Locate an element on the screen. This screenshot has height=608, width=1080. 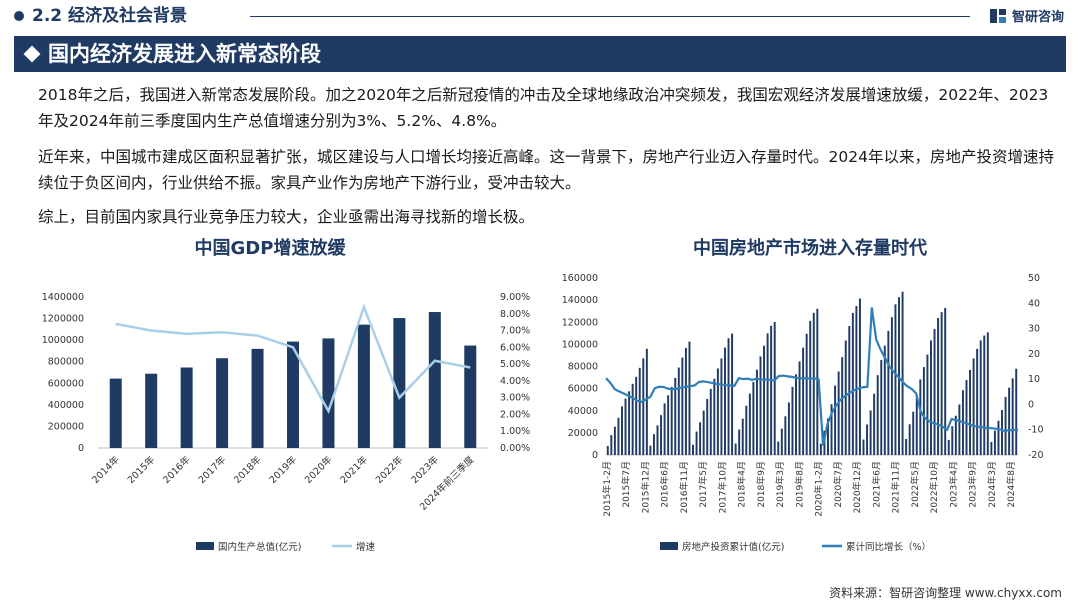
legend-investment-label: 房地产投资累计值(亿元) is located at coordinates (733, 547).